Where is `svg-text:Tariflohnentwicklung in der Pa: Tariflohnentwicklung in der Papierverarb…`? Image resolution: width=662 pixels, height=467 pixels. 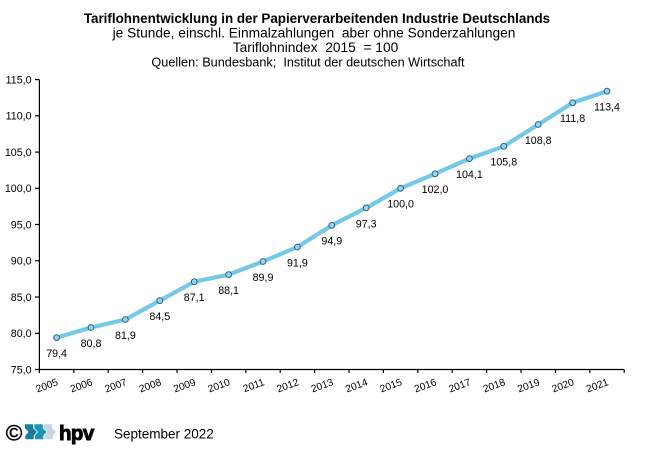
svg-text:Tariflohnentwicklung in der Pa: Tariflohnentwicklung in der Papierverarb… is located at coordinates (317, 18).